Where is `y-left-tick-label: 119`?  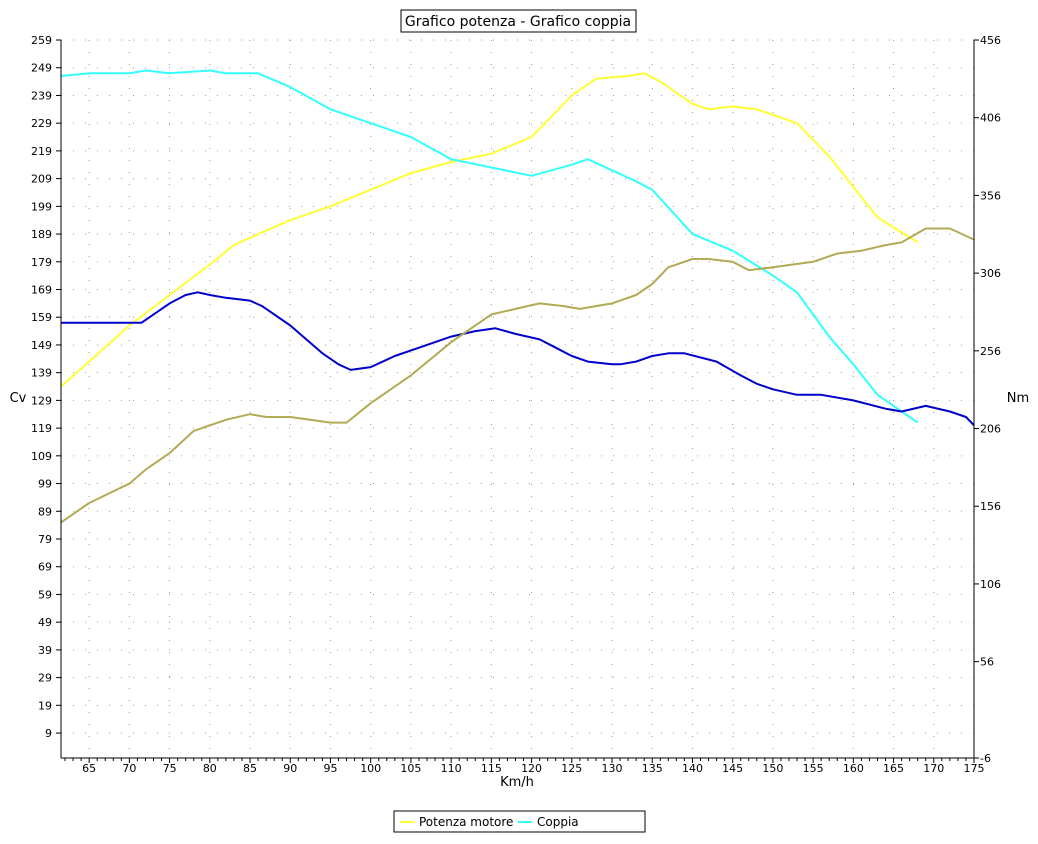 y-left-tick-label: 119 is located at coordinates (41, 428).